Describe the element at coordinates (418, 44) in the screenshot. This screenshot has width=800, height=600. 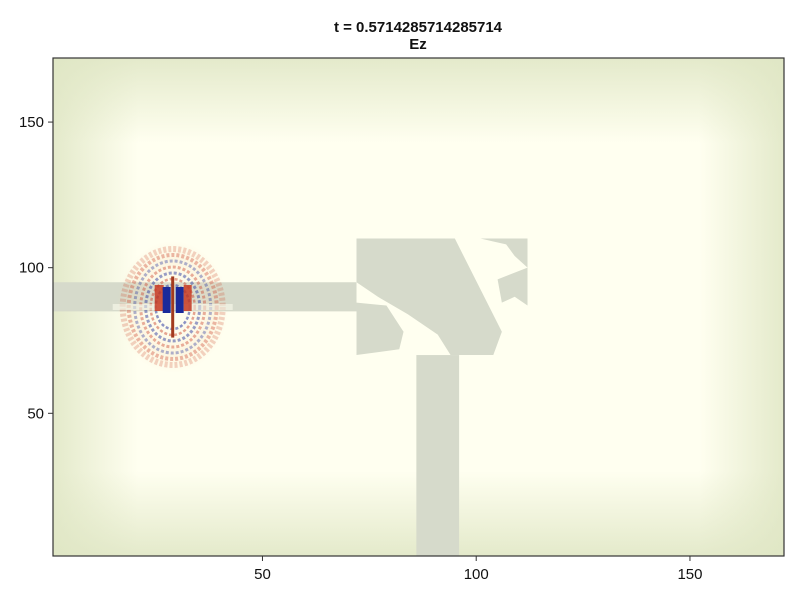
I see `plot-subtitle: Ez` at that location.